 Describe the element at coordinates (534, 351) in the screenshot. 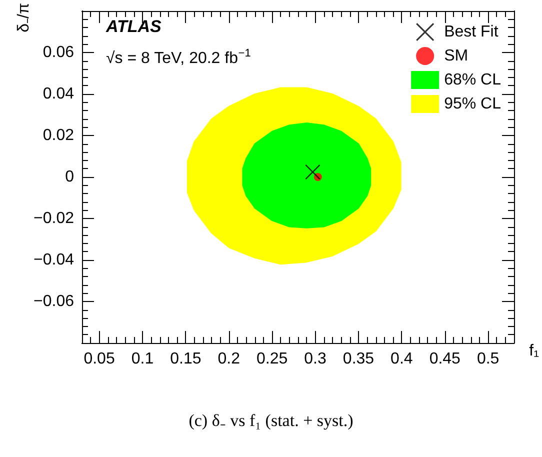

I see `x-axis-title: f₁` at that location.